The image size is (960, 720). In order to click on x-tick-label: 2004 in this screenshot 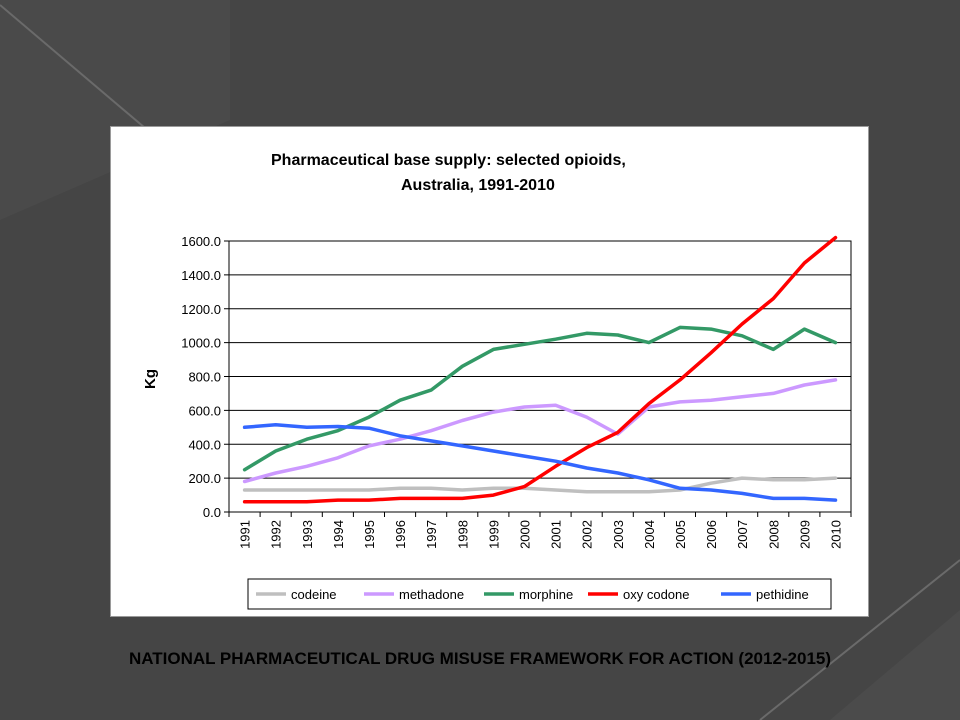, I will do `click(649, 534)`.